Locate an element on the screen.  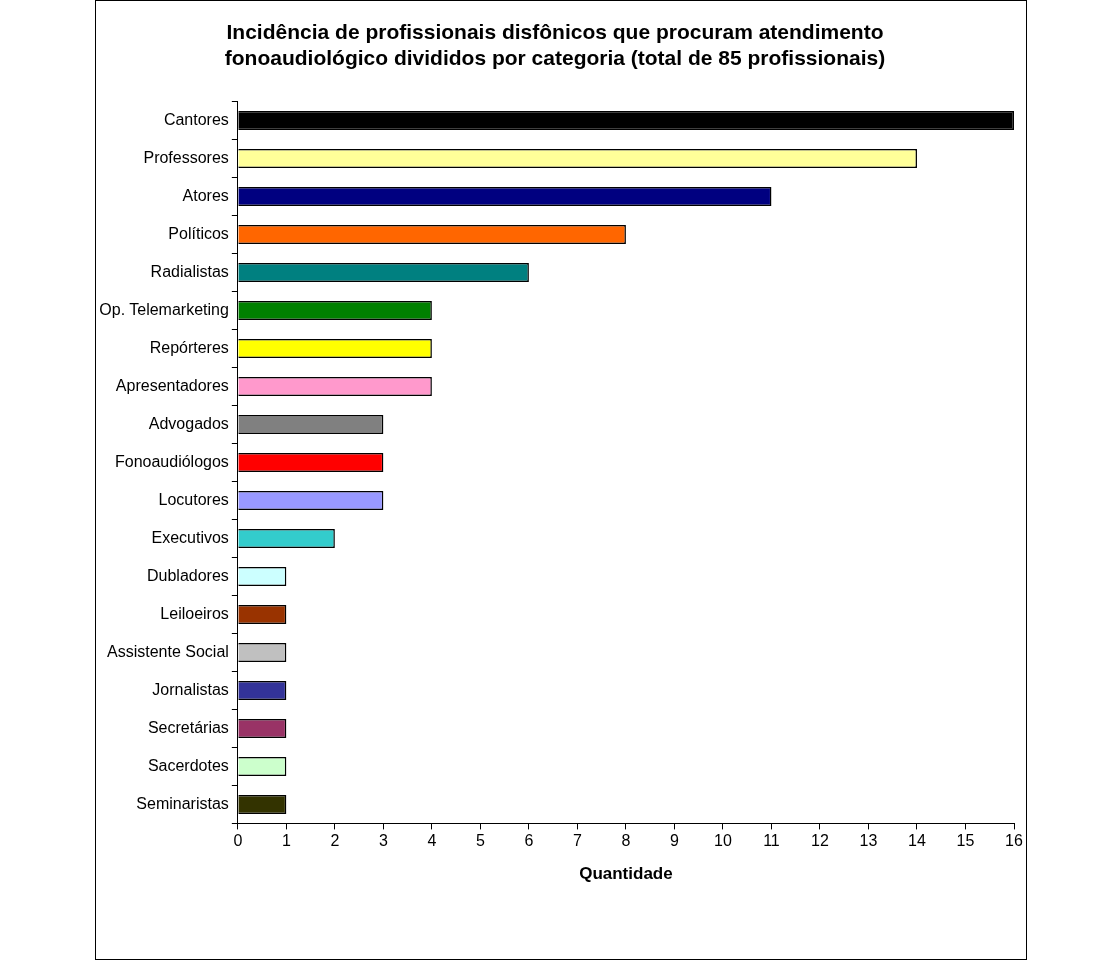
x-tick-label: 2 is located at coordinates (335, 841).